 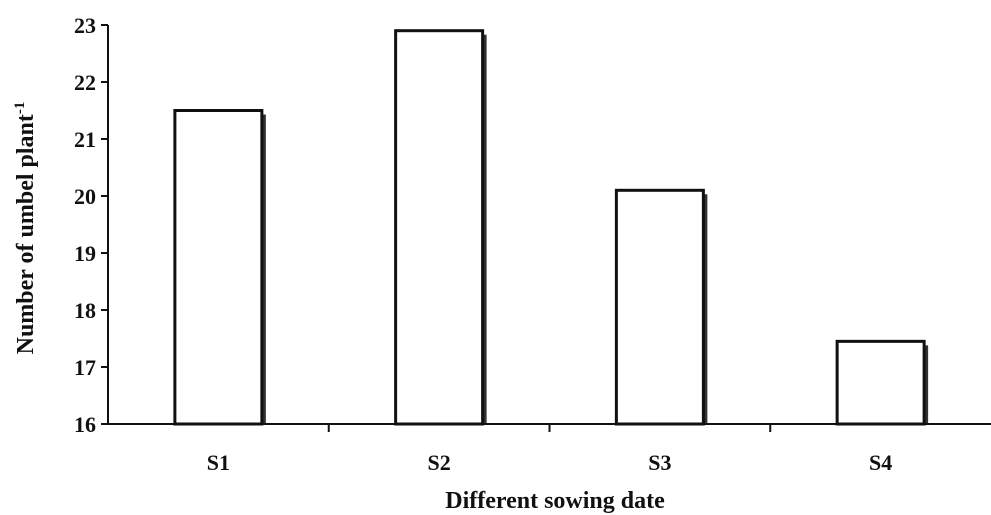 What do you see at coordinates (85, 82) in the screenshot?
I see `y-tick-label: 22` at bounding box center [85, 82].